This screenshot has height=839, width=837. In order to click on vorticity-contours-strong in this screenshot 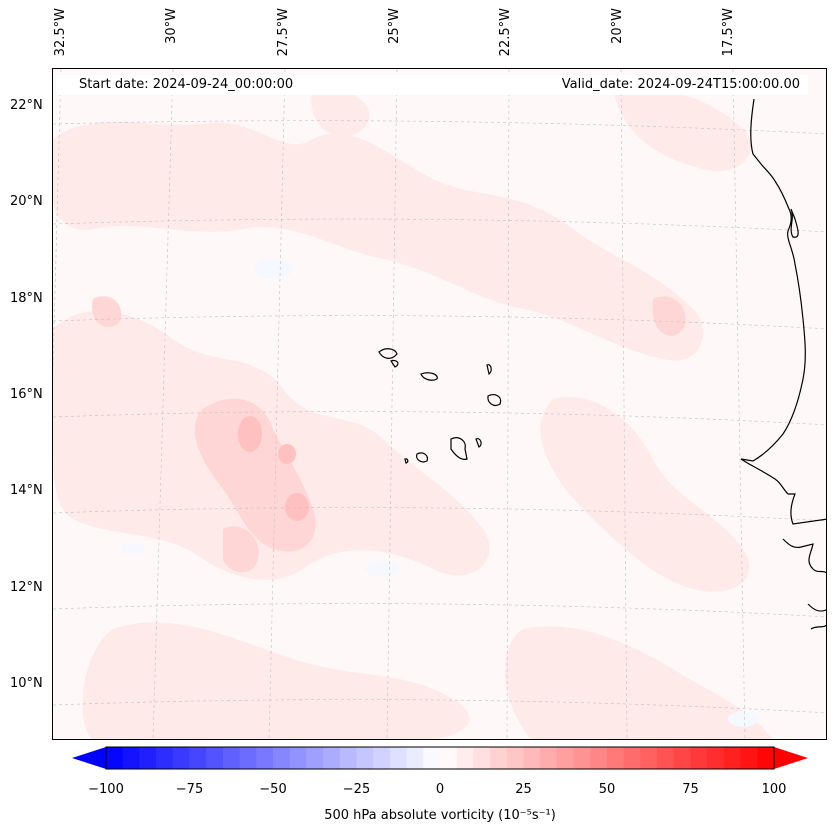, I will do `click(273, 468)`.